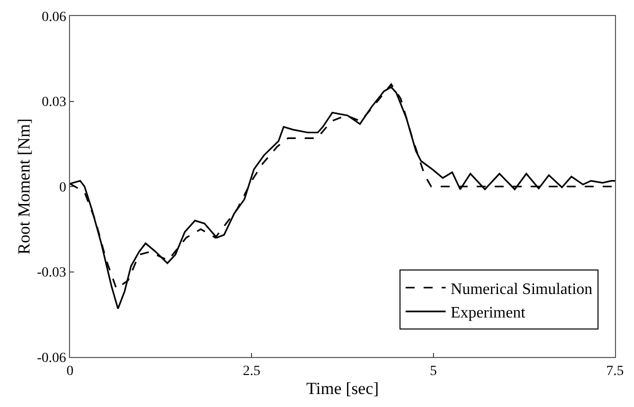 The image size is (634, 407). Describe the element at coordinates (51, 273) in the screenshot. I see `y-tick-label: -0.03` at that location.